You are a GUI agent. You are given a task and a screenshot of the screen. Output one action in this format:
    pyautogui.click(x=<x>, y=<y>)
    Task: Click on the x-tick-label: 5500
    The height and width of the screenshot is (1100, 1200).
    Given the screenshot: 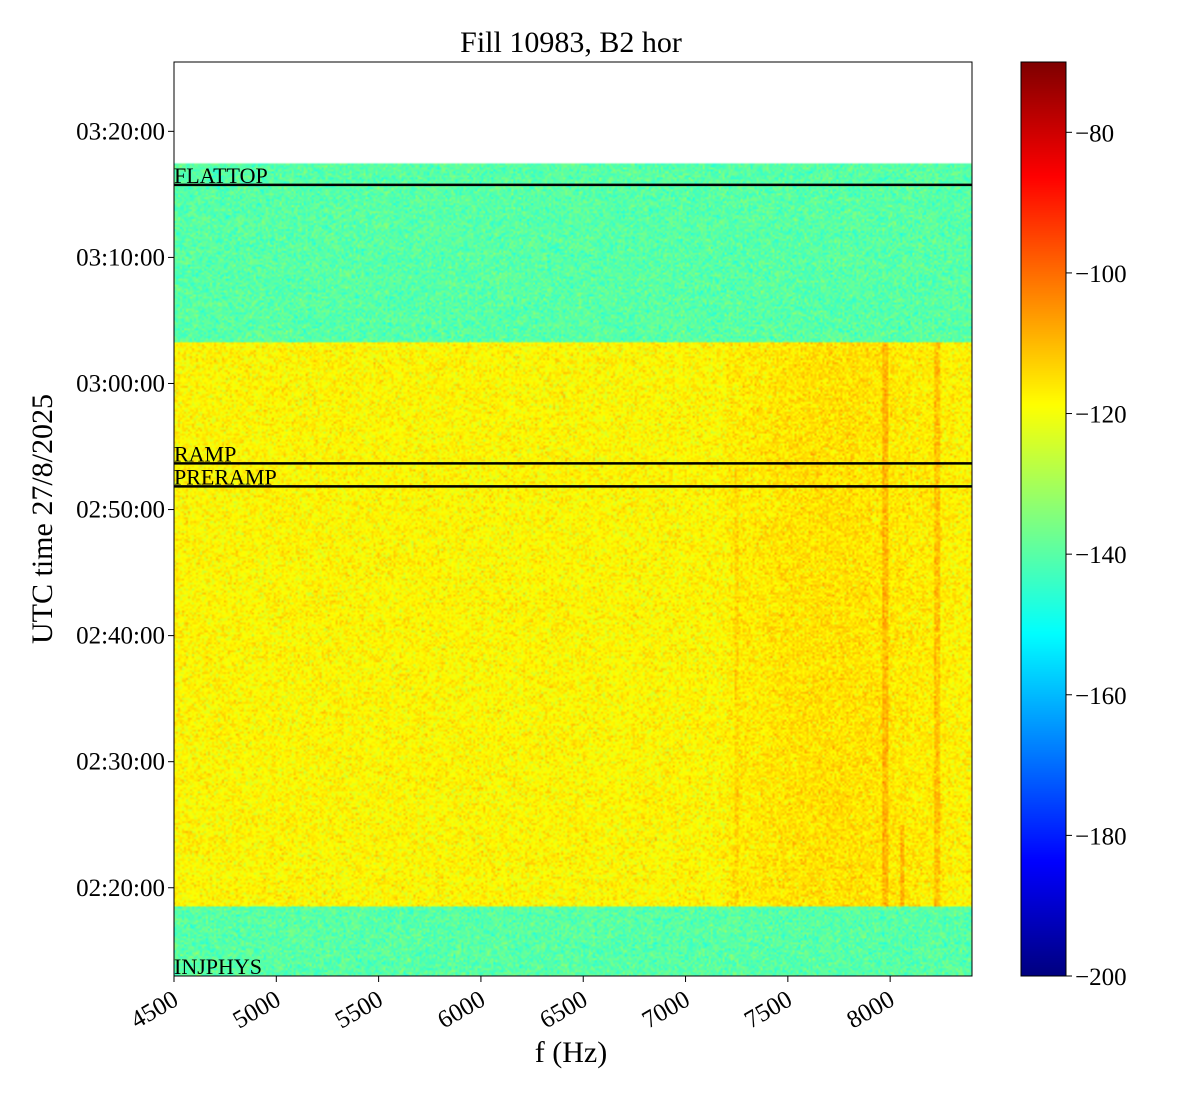 What is the action you would take?
    pyautogui.click(x=359, y=1010)
    